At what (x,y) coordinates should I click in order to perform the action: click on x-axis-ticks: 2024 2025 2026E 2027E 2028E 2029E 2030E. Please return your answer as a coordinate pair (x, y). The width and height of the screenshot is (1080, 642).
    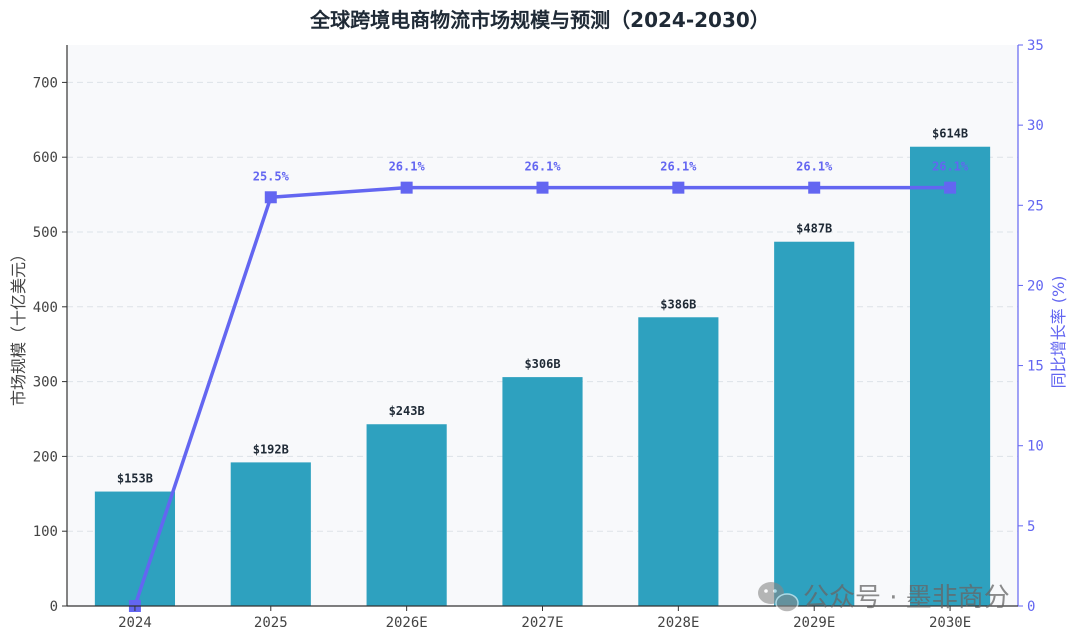
    Looking at the image, I should click on (544, 618).